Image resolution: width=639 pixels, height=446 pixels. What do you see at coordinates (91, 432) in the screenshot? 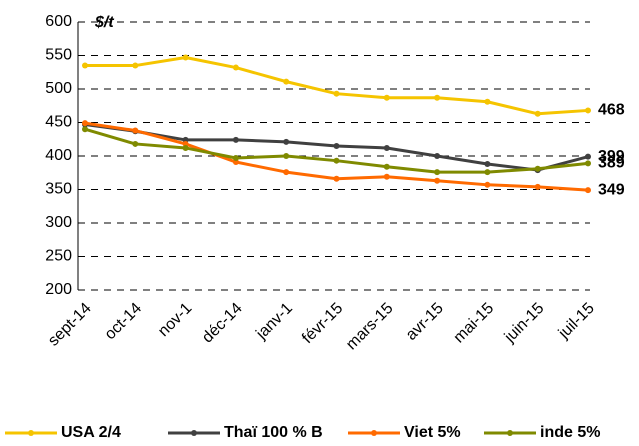
I see `legend-label: USA 2/4` at bounding box center [91, 432].